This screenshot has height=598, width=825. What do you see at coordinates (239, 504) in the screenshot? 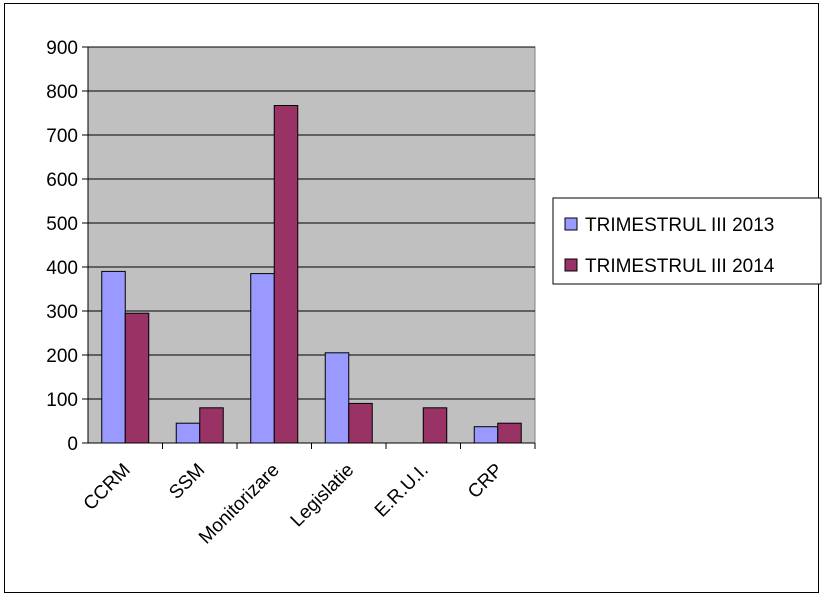
I see `x-tick-label: Monitorizare` at bounding box center [239, 504].